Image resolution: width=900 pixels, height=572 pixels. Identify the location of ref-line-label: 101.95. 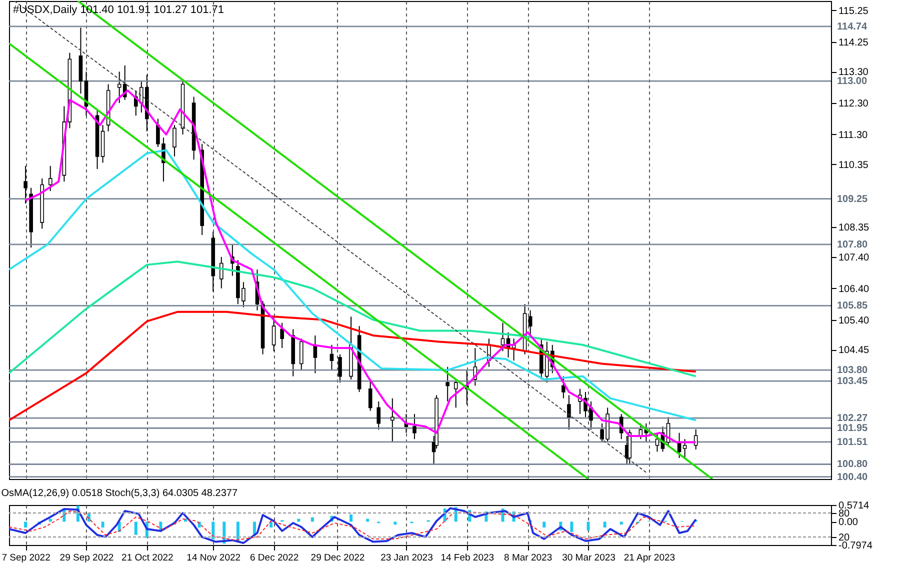
(852, 428).